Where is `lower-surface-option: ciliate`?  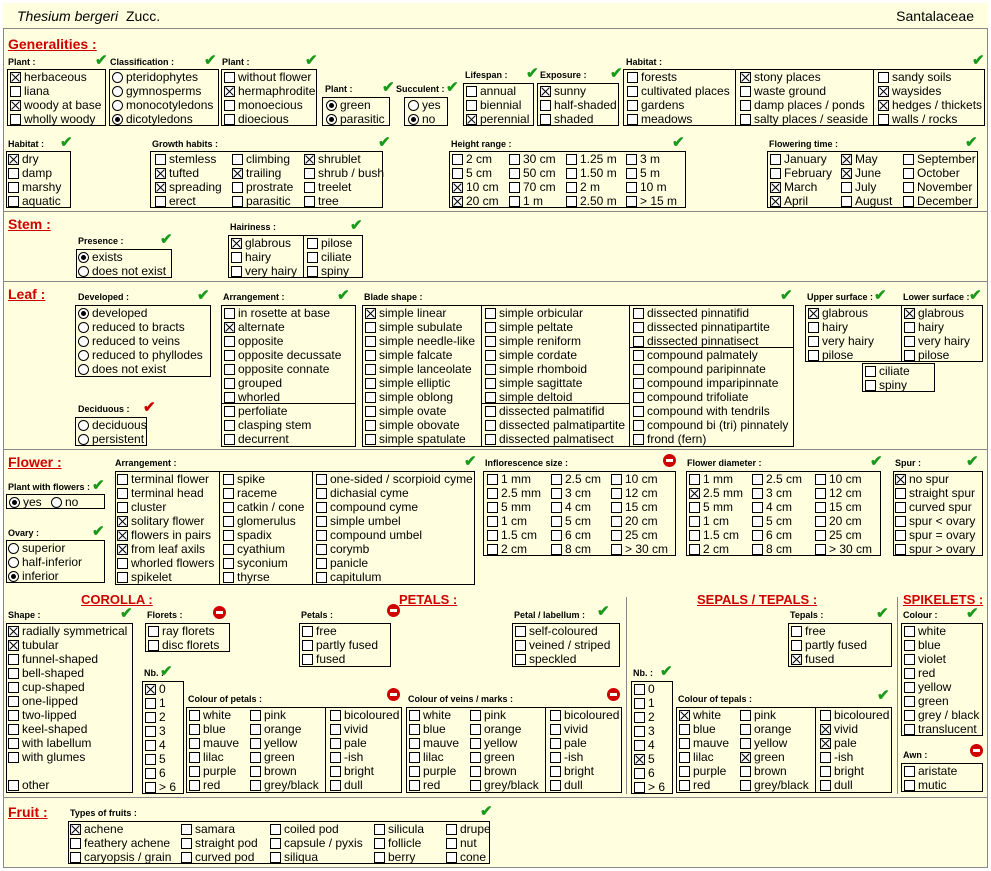
lower-surface-option: ciliate is located at coordinates (887, 371).